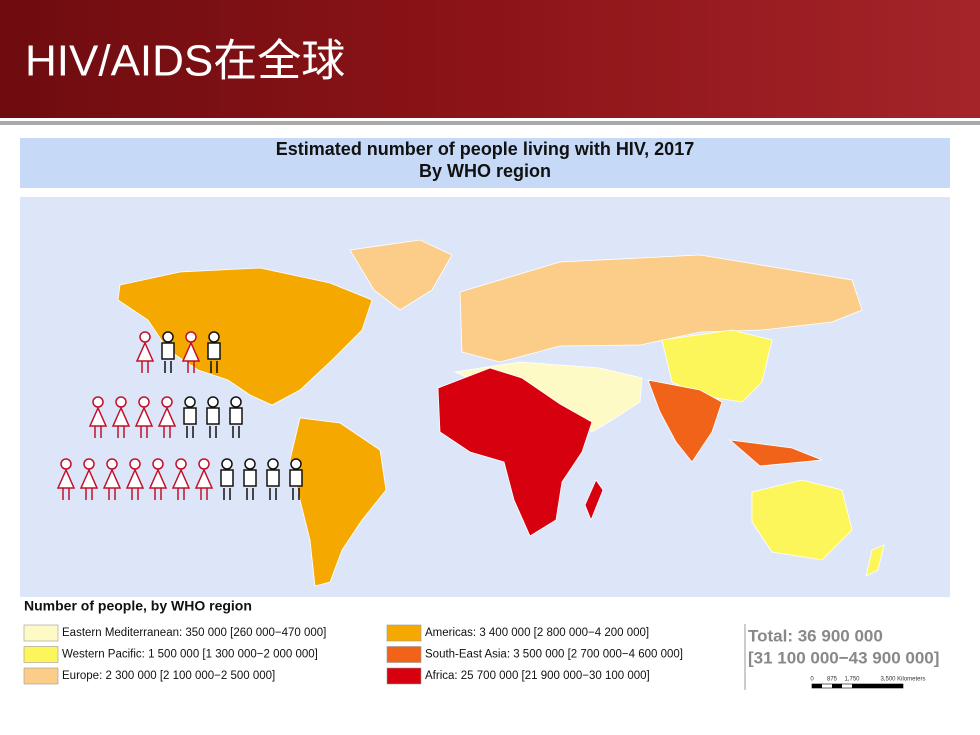 Image resolution: width=980 pixels, height=735 pixels. Describe the element at coordinates (485, 171) in the screenshot. I see `map-subtitle: By WHO region` at that location.